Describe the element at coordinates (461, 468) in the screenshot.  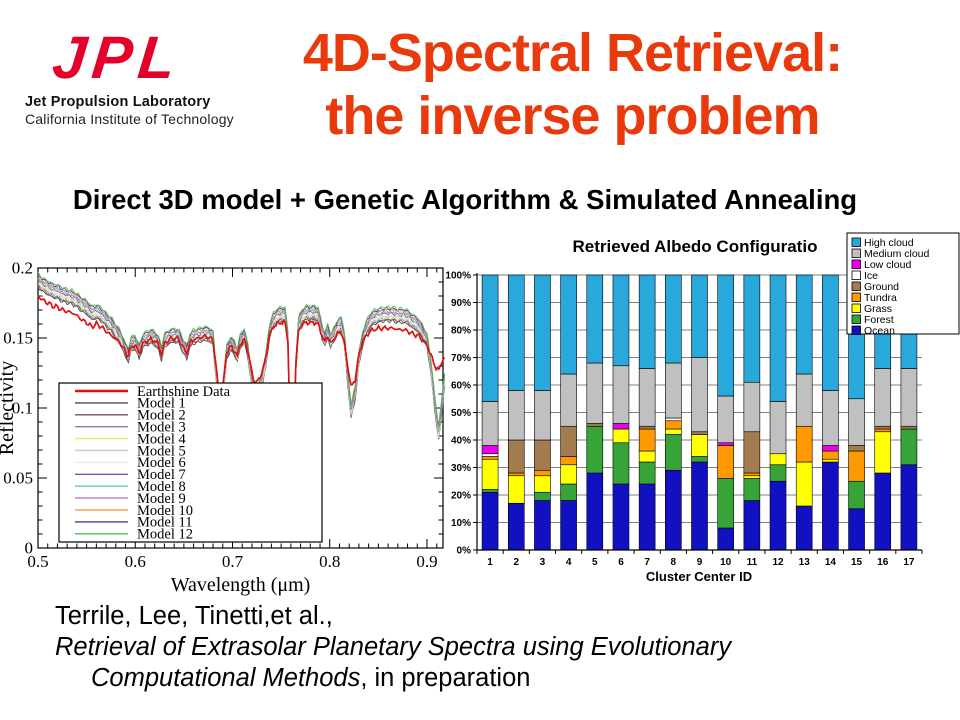
I see `svg-text: 30%` at that location.